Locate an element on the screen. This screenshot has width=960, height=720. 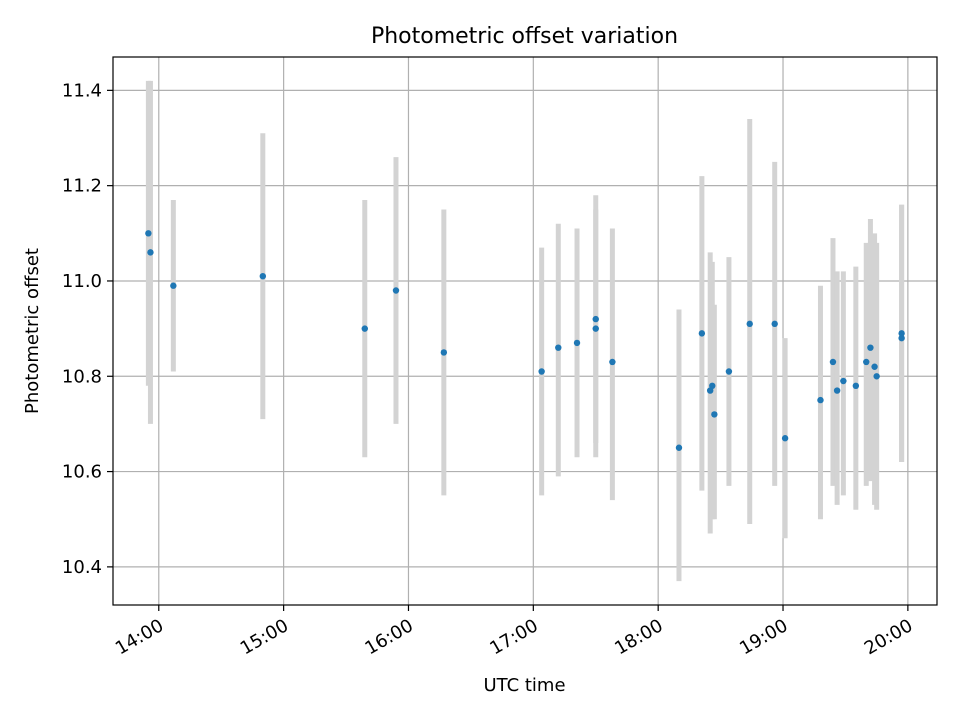
y-tick-label: 11.2 is located at coordinates (82, 186).